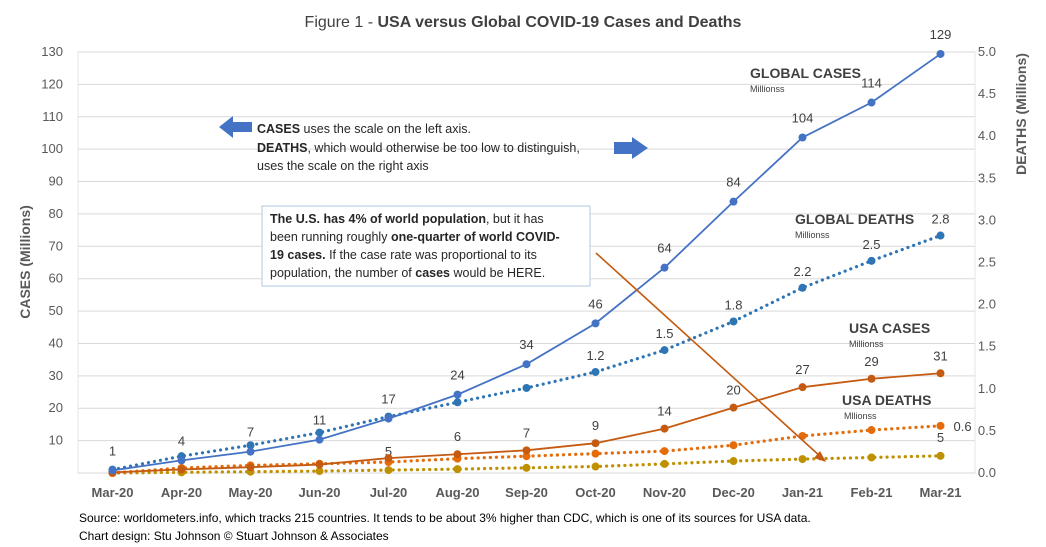 The height and width of the screenshot is (547, 1046). I want to click on x-tick-label: Mar-21, so click(941, 492).